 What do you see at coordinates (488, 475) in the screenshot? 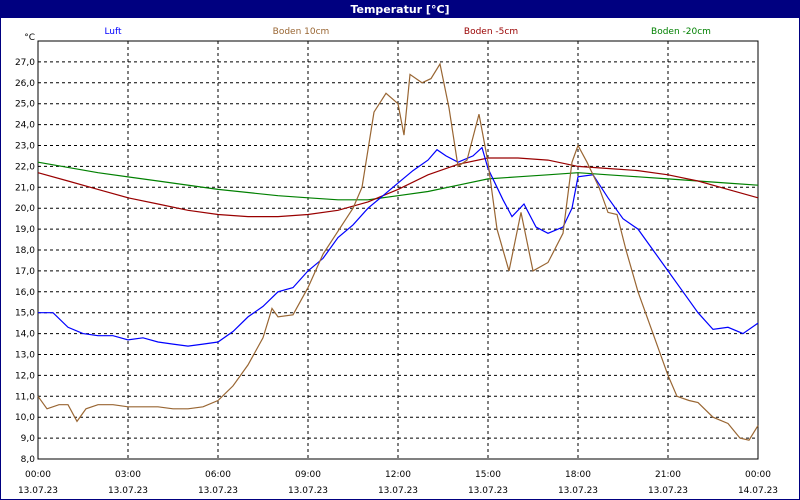
I see `x-tick-time: 15:00` at bounding box center [488, 475].